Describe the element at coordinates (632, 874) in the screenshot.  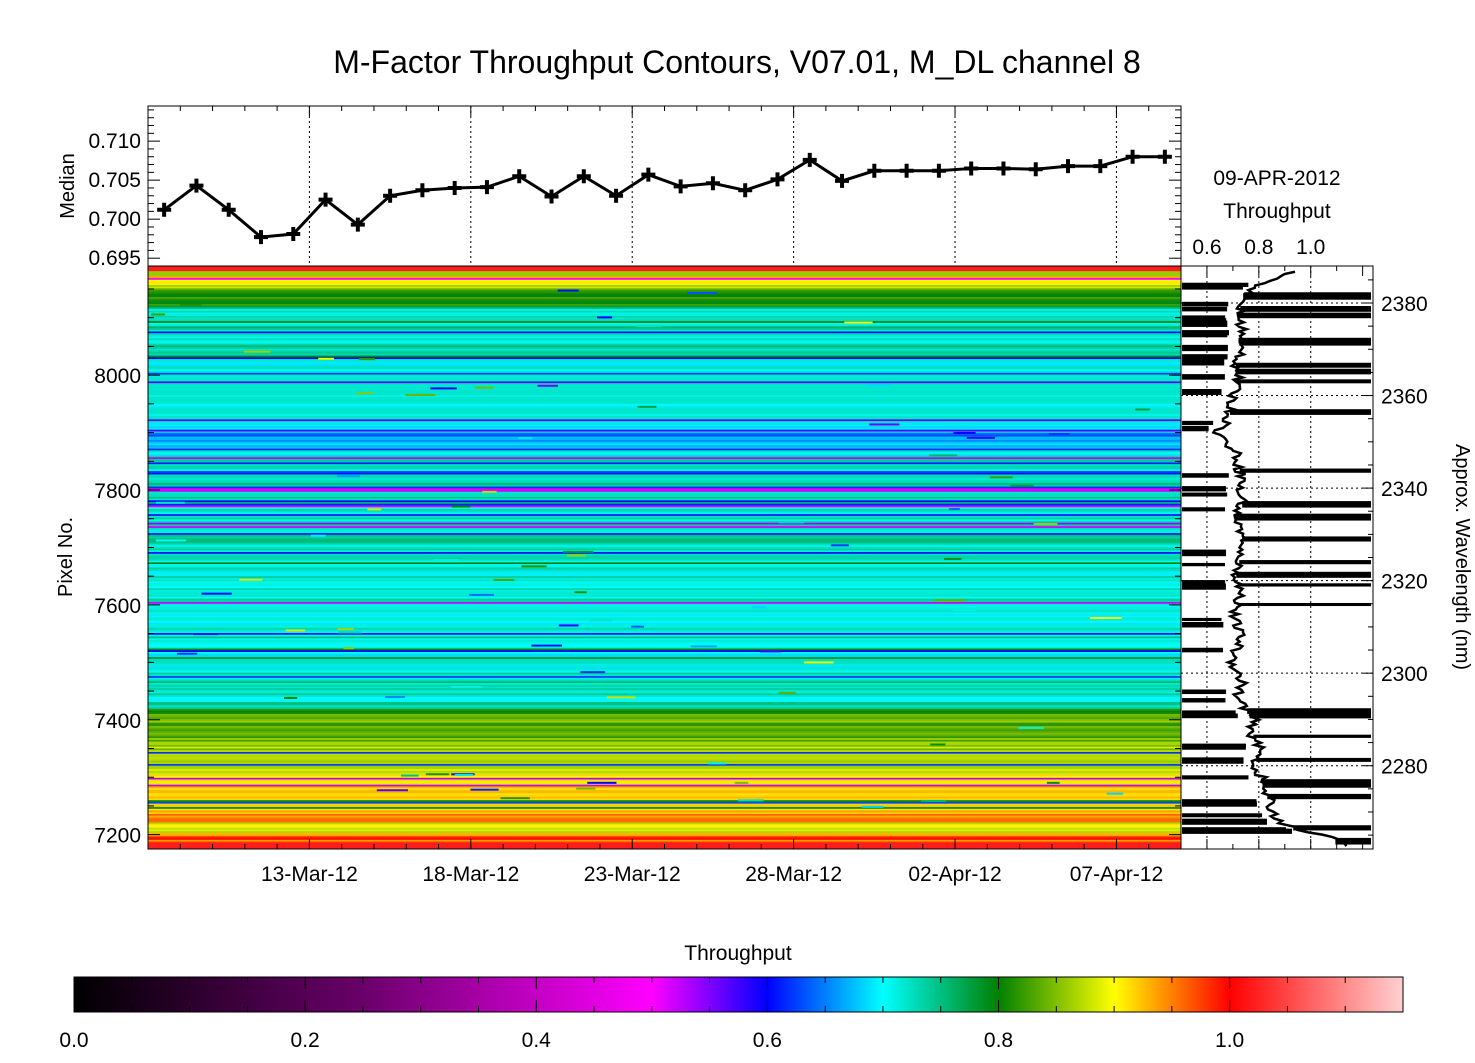
I see `heatmap-xtick-label: 23-Mar-12` at that location.